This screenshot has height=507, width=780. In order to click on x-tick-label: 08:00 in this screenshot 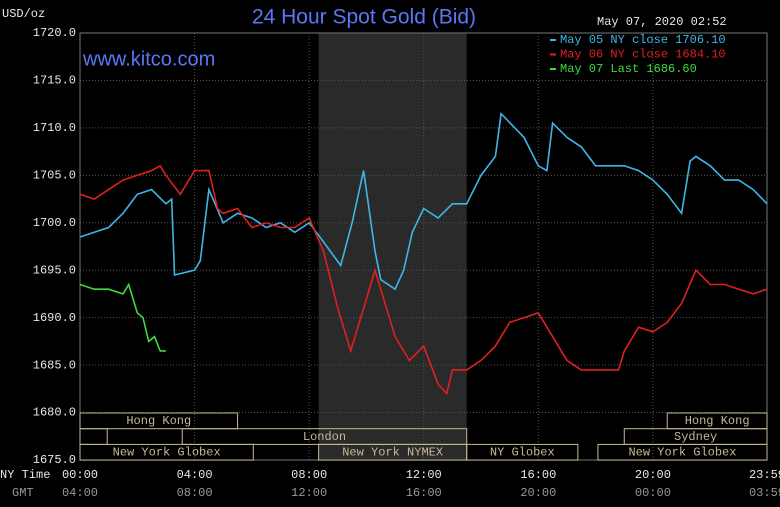, I will do `click(309, 475)`.